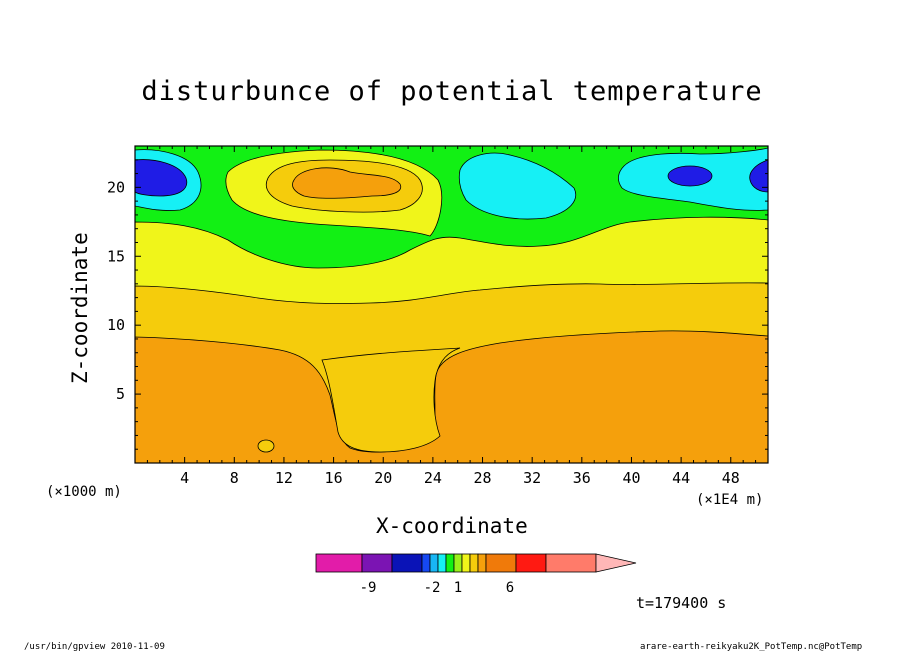  I want to click on footer-program-label: /usr/bin/gpview 2010-11-09, so click(94, 647).